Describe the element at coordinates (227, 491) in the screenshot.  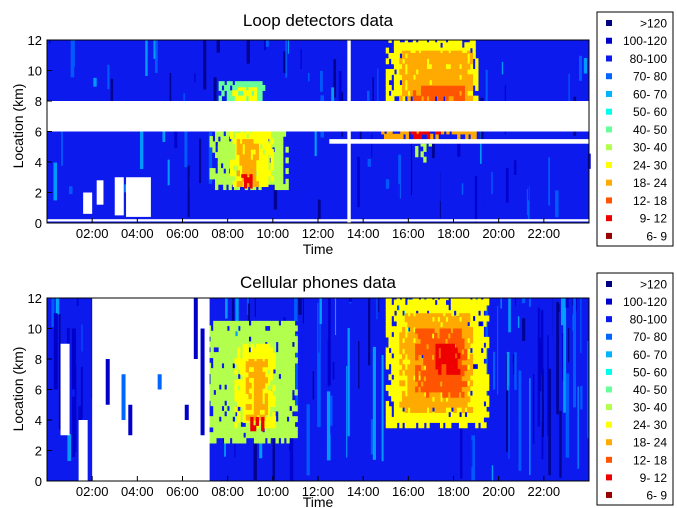
I see `x-tick-label: 08:00` at that location.